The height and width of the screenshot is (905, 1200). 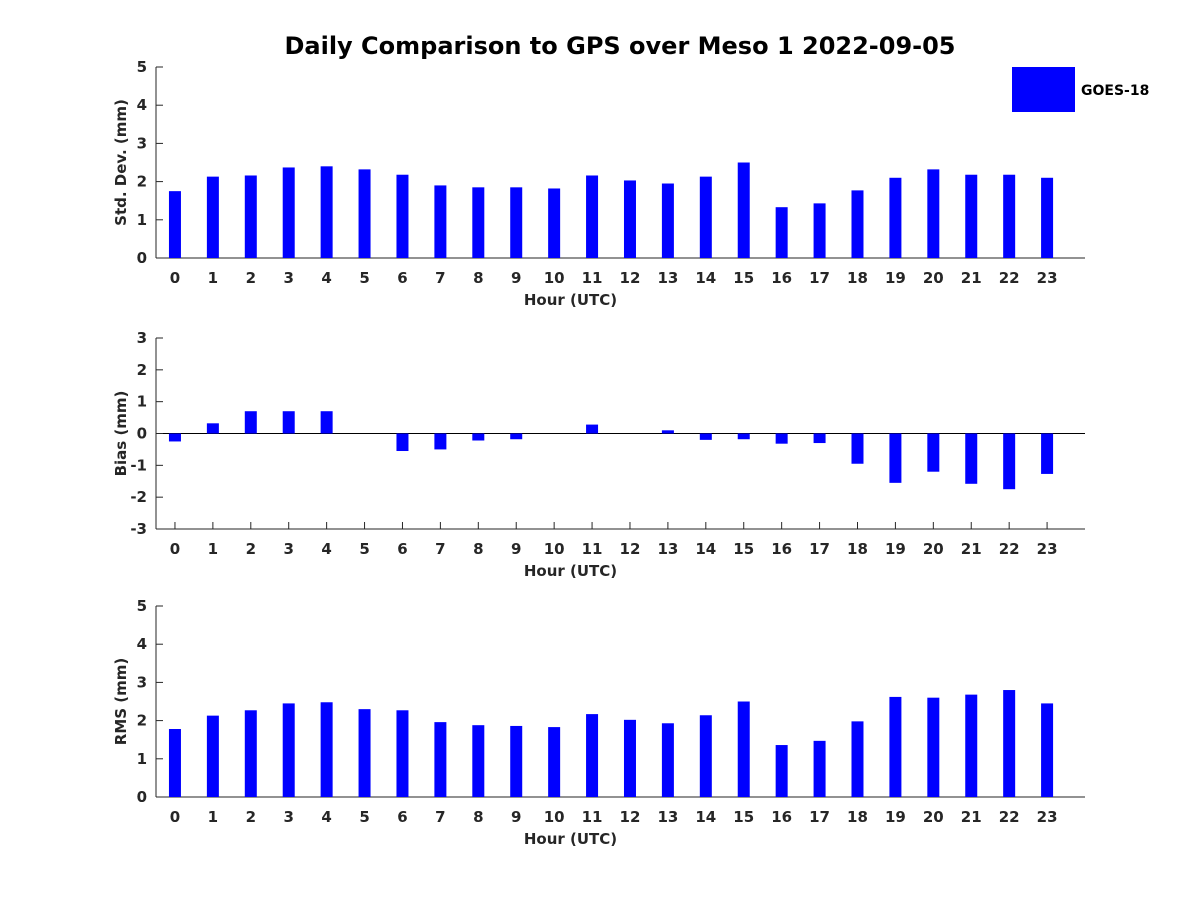 What do you see at coordinates (781, 817) in the screenshot?
I see `x-tick-label: 16` at bounding box center [781, 817].